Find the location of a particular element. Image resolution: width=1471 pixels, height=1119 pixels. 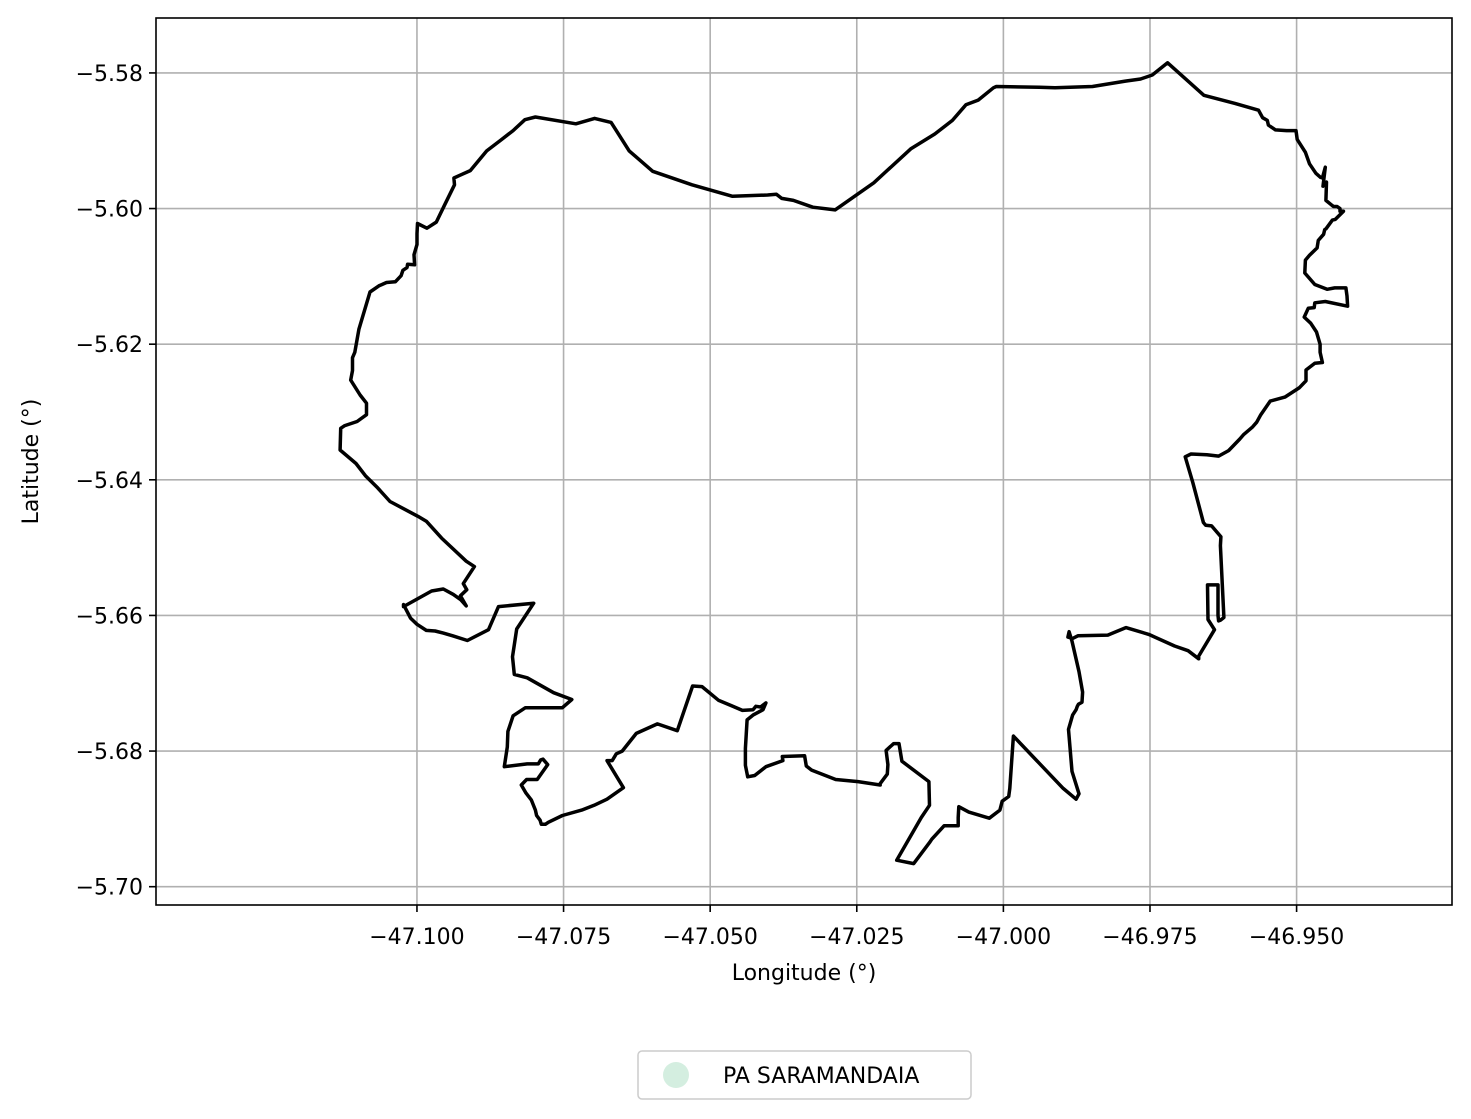

x-axis-label: Longitude (°) is located at coordinates (804, 973).